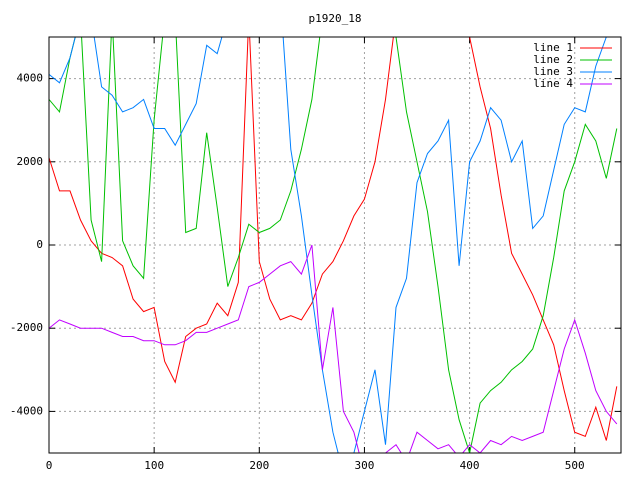 The width and height of the screenshot is (640, 480). I want to click on x-tick-label: 500, so click(575, 465).